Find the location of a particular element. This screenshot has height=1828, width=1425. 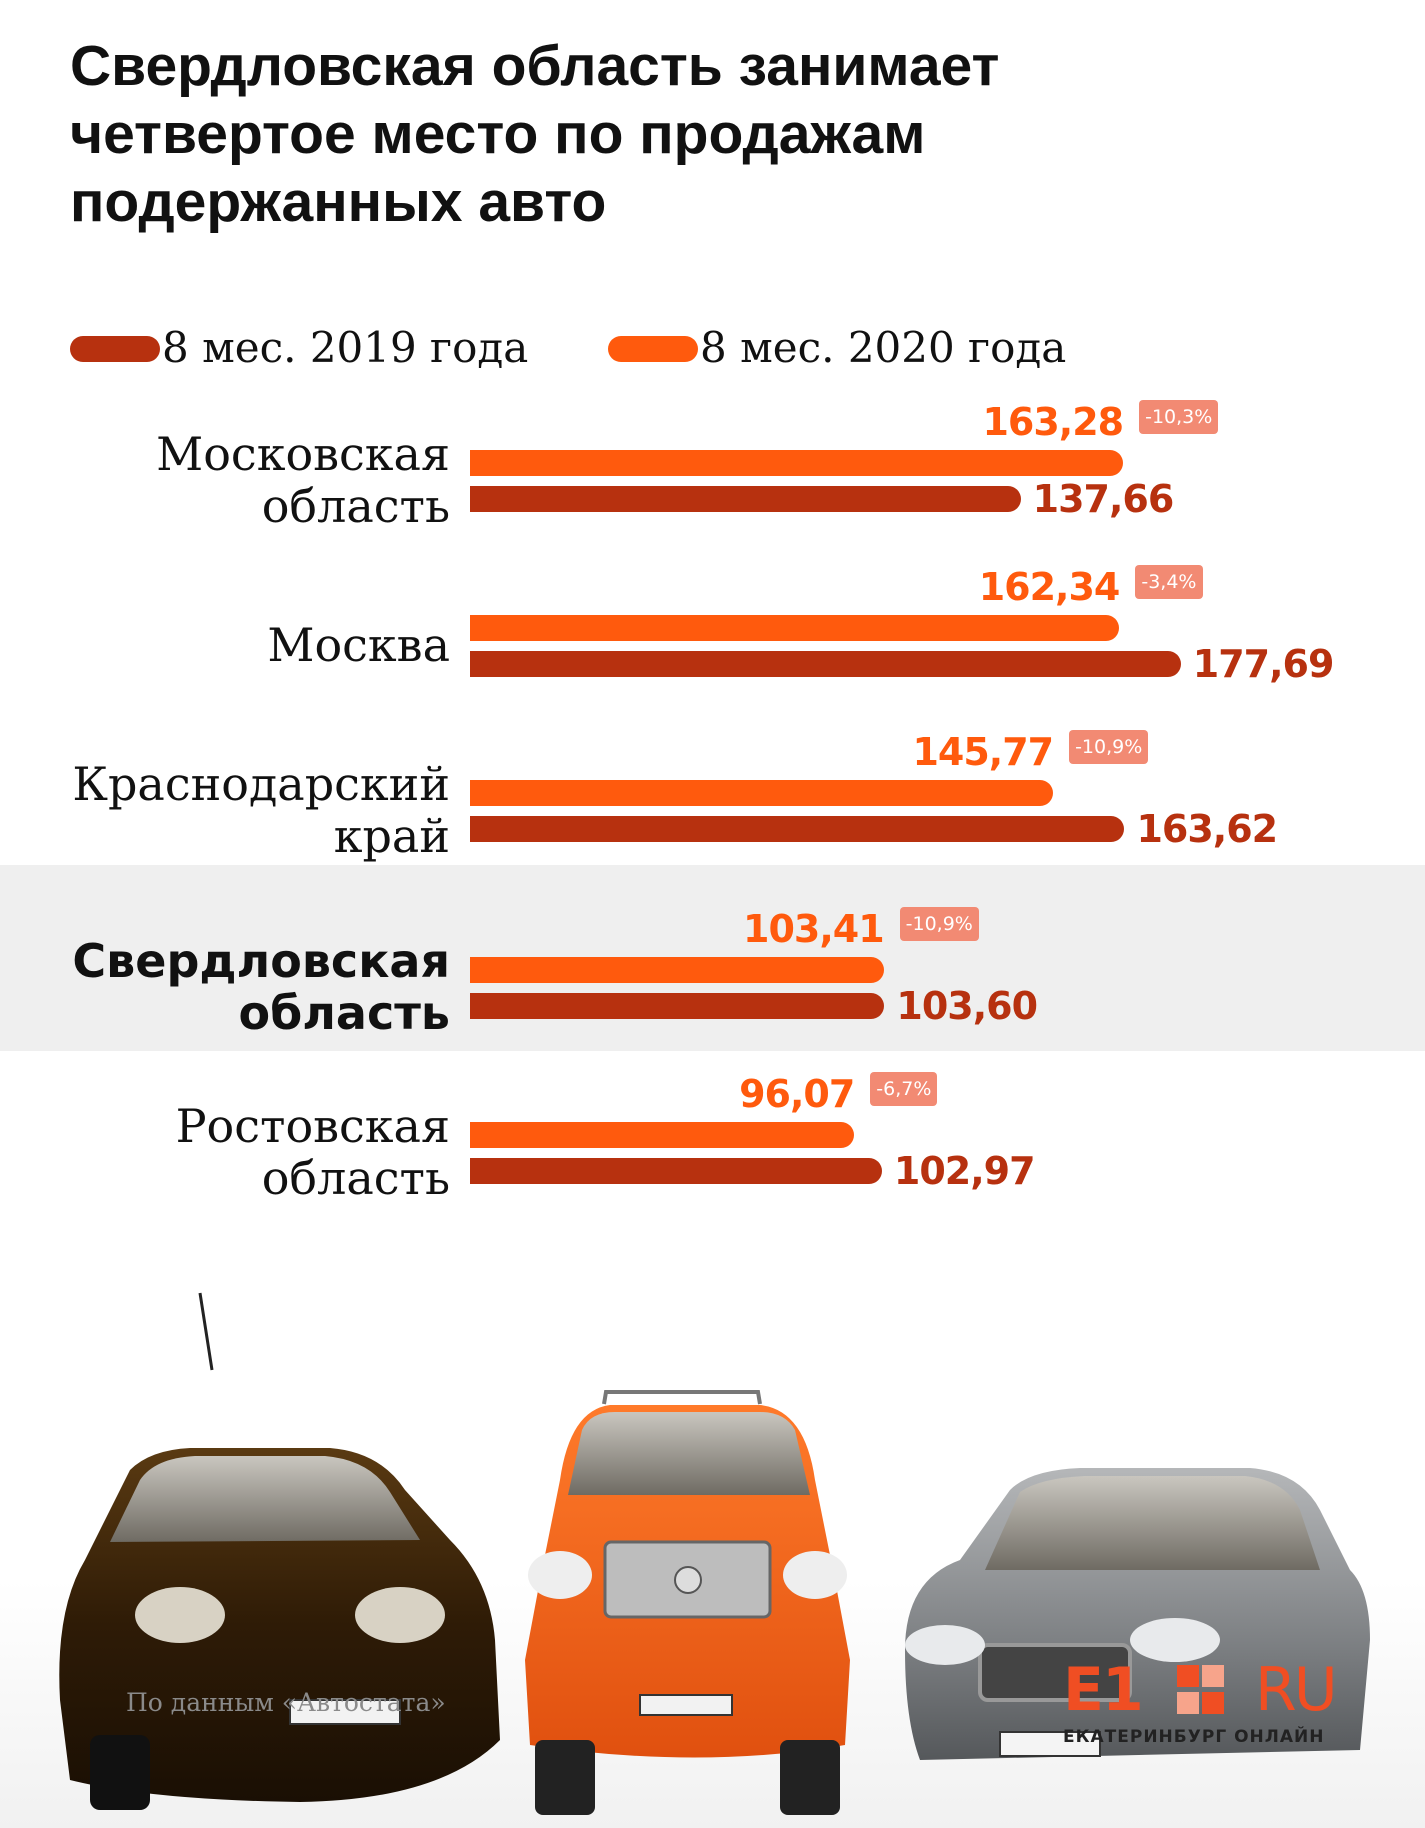

value-label-2020: 103,41 is located at coordinates (814, 929).